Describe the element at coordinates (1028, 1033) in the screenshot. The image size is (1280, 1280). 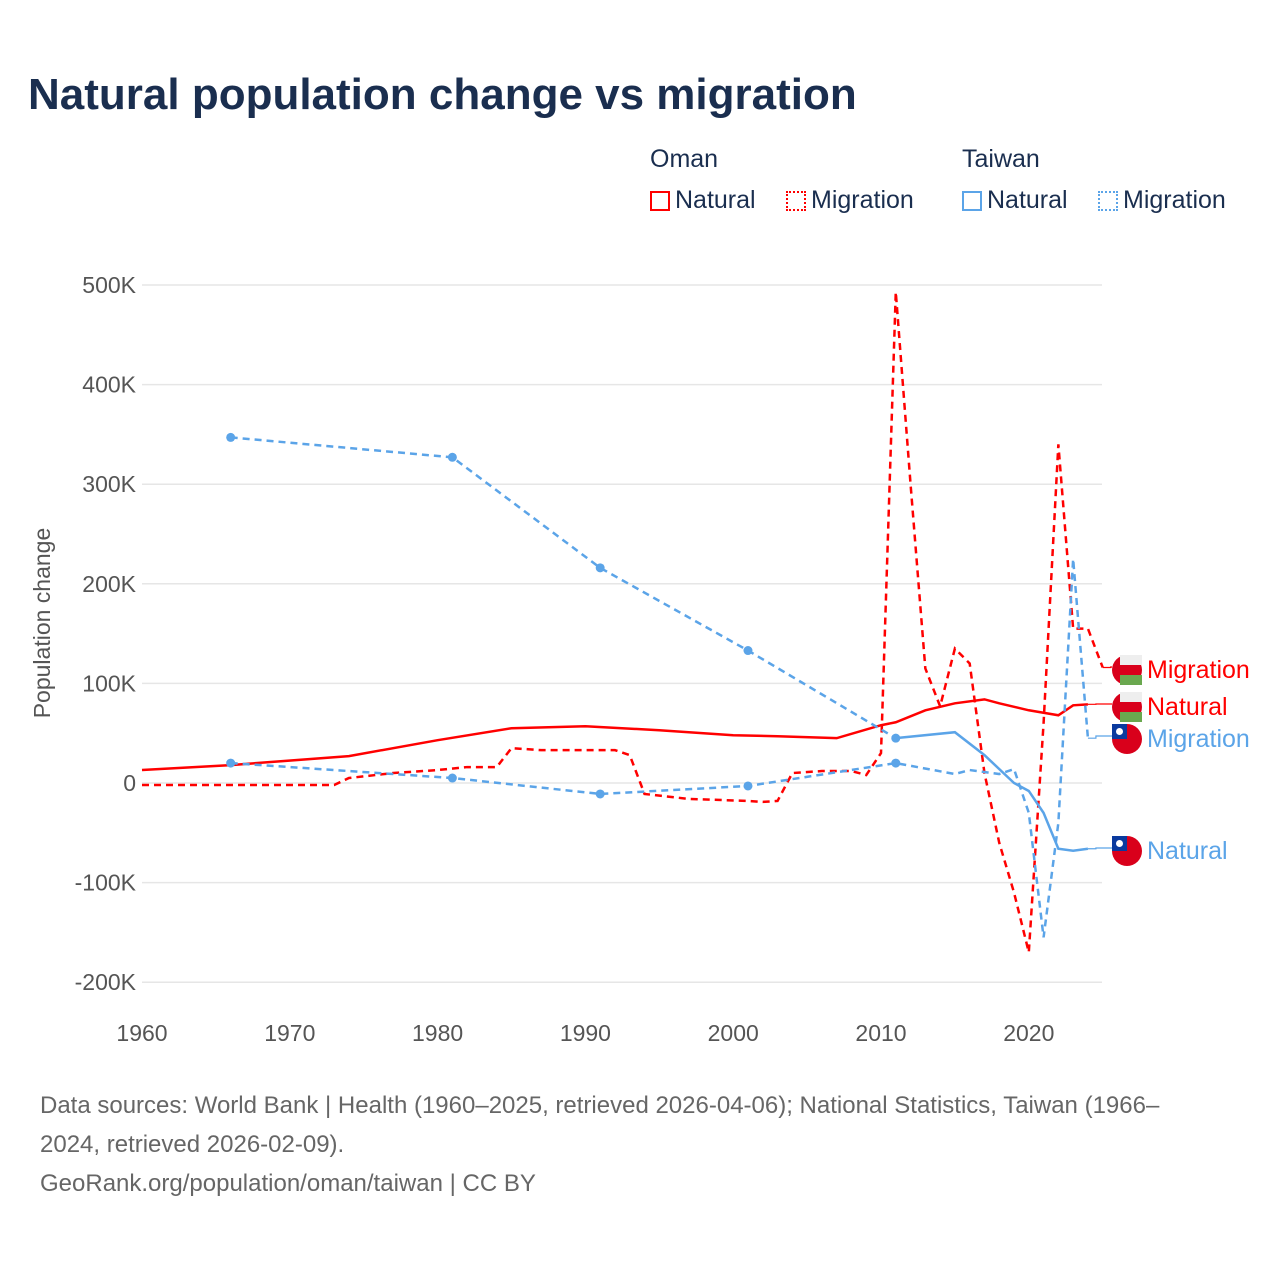
I see `x-tick-label: 2020` at that location.